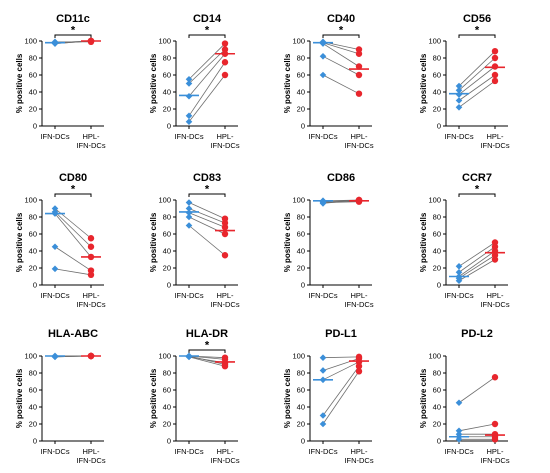 The width and height of the screenshot is (550, 473). I want to click on panel-title: CD56, so click(477, 19).